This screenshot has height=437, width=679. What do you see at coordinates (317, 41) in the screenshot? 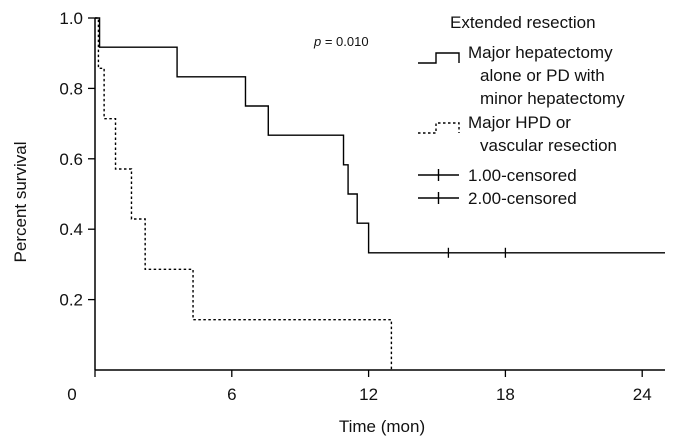
I see `p-value-symbol: p` at bounding box center [317, 41].